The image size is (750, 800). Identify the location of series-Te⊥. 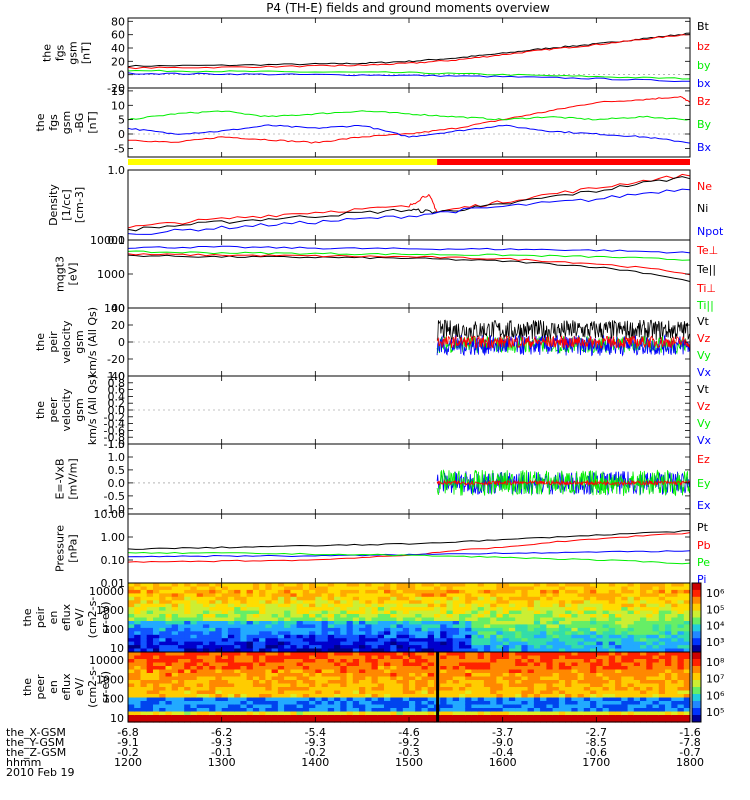
(409, 264).